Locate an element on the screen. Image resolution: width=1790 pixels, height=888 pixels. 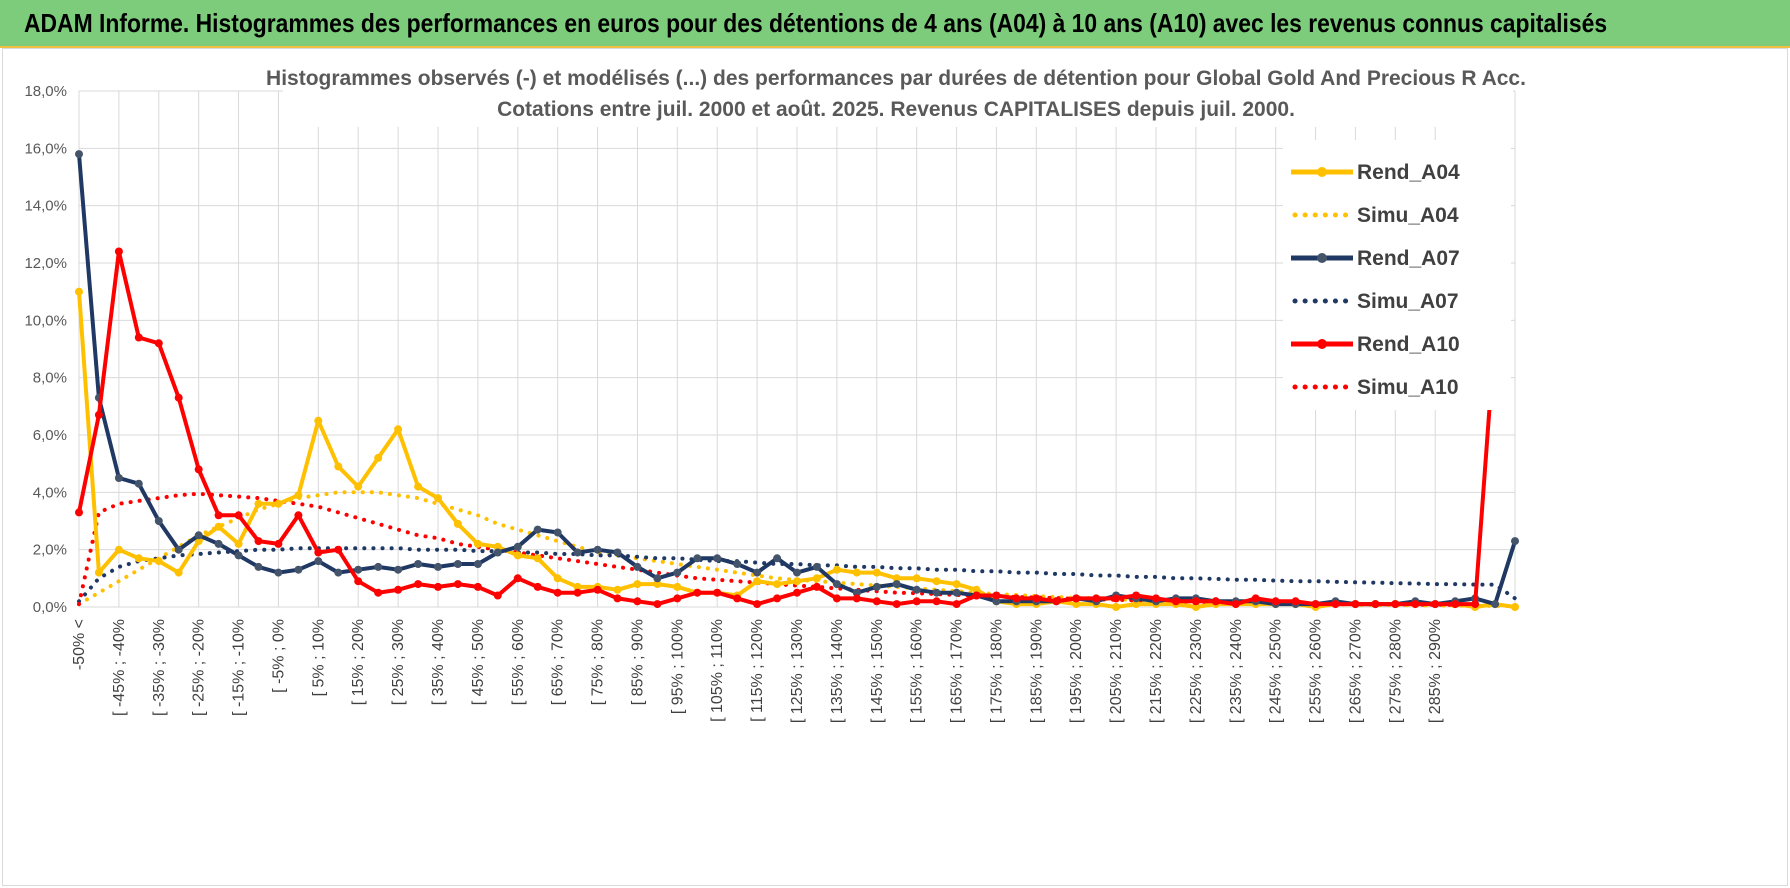
legend-label: Rend_A04 is located at coordinates (1408, 172).